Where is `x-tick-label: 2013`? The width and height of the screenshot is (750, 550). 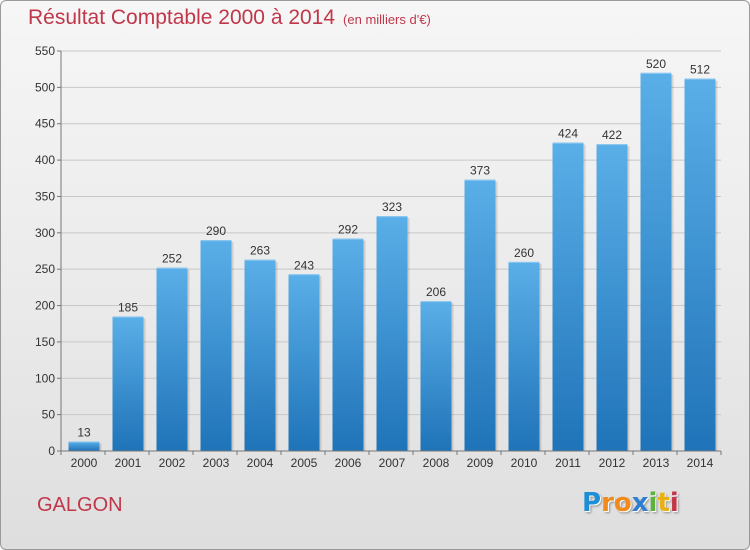
x-tick-label: 2013 is located at coordinates (656, 463).